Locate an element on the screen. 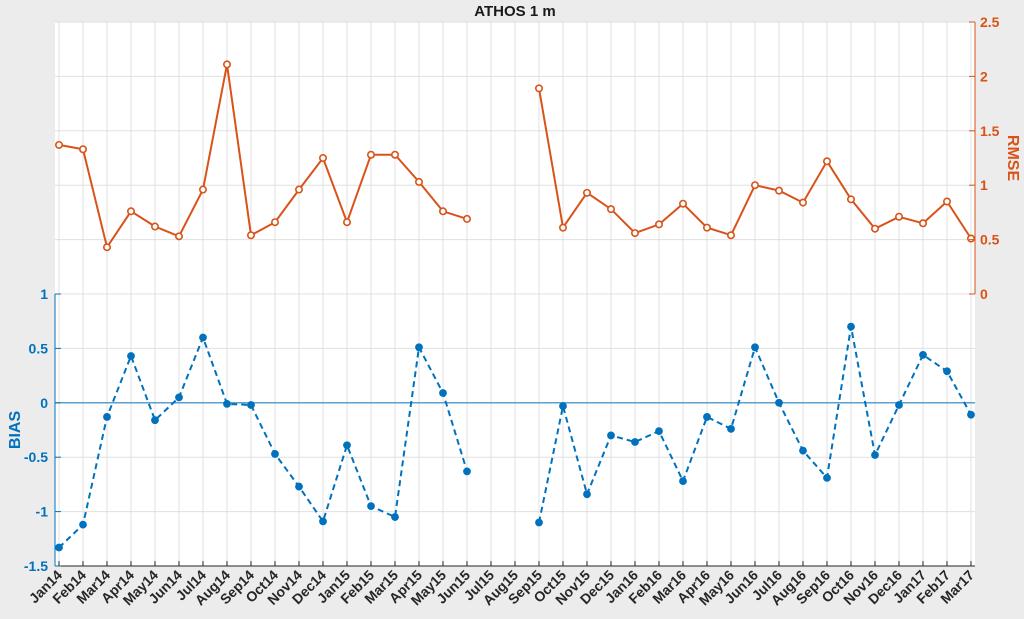 This screenshot has width=1024, height=619. bias-tick-label: -1 is located at coordinates (42, 512).